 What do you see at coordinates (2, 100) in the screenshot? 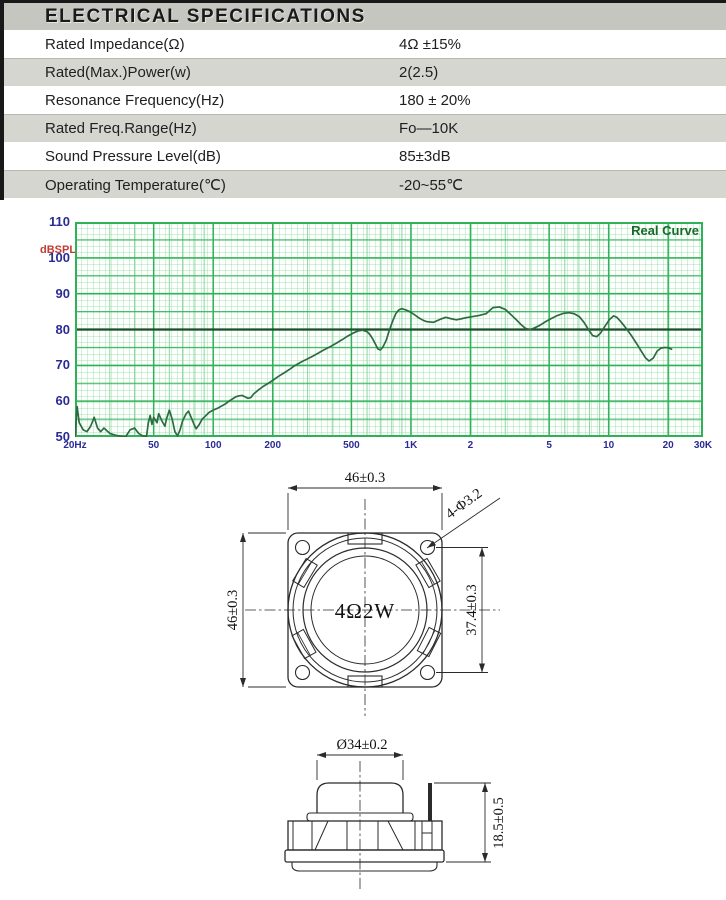
I see `left-border-strip` at bounding box center [2, 100].